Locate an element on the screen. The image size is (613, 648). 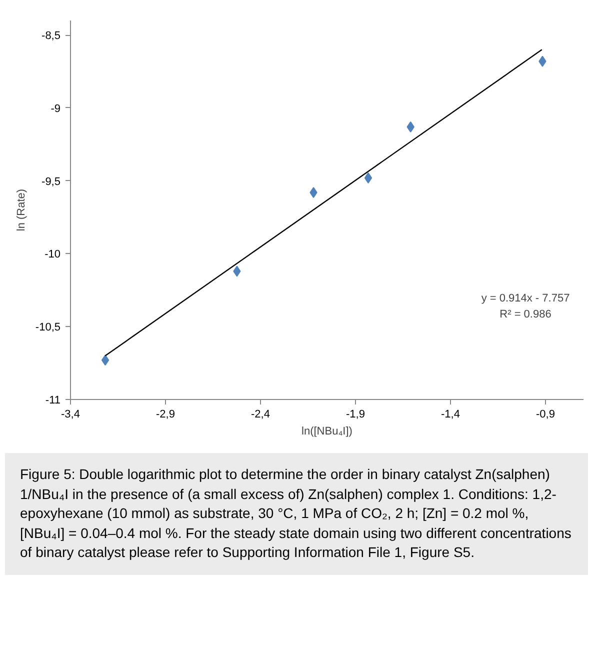
caption: Figure 5: Double logarithmic plot to determine the order in binary catalyst Zn(salphen) 1/NBu₄I in the presence of (a small excess of) Zn(salphen) complex 1. Conditions: 1,2-epoxyhexane (10 mmol) as substrate, 30 °C, 1 MPa of CO₂, 2 h; [Zn] = 0.2 mol %, [NBu₄I] = 0.04–0.4 mol %. For the steady state domain using two different concentrations of binary catalyst please refer to Supporting Information File 1, Figure S5. is located at coordinates (296, 513).